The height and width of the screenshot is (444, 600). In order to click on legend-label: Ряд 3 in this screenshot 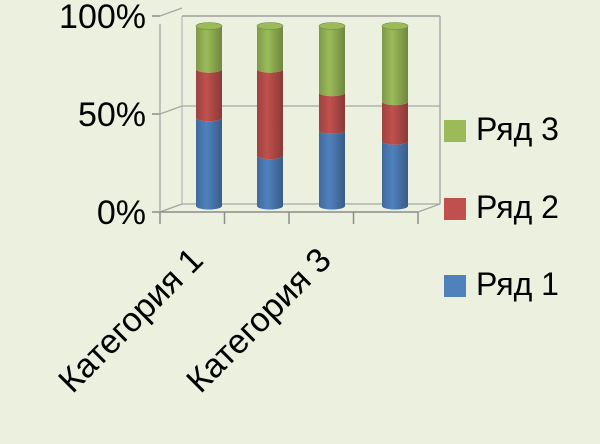, I will do `click(517, 129)`.